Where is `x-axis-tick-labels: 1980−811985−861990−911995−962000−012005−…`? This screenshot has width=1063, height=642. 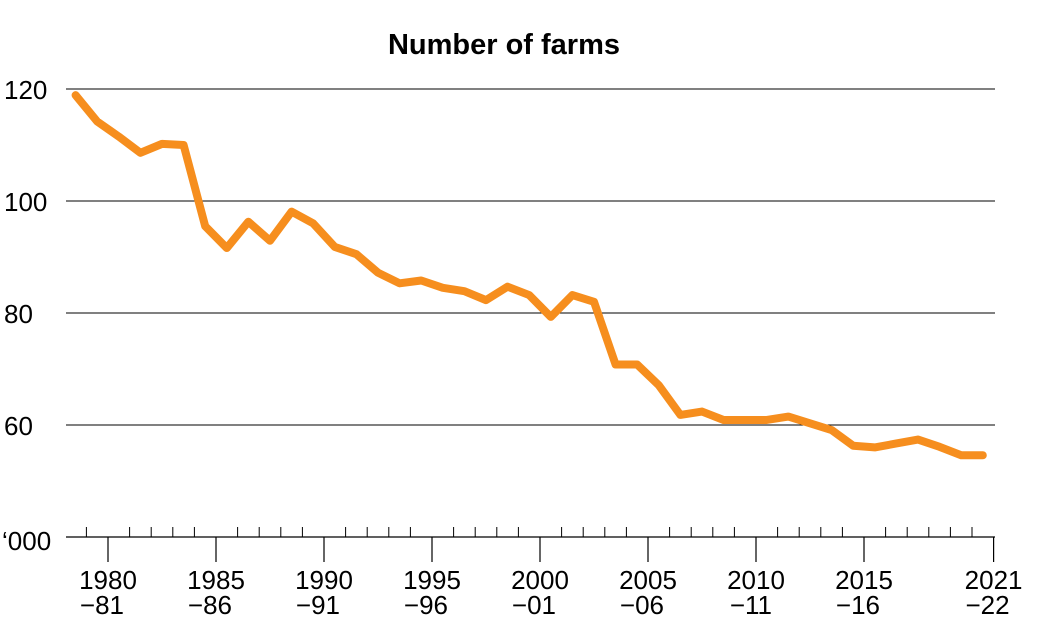 x-axis-tick-labels: 1980−811985−861990−911995−962000−012005−… is located at coordinates (550, 592).